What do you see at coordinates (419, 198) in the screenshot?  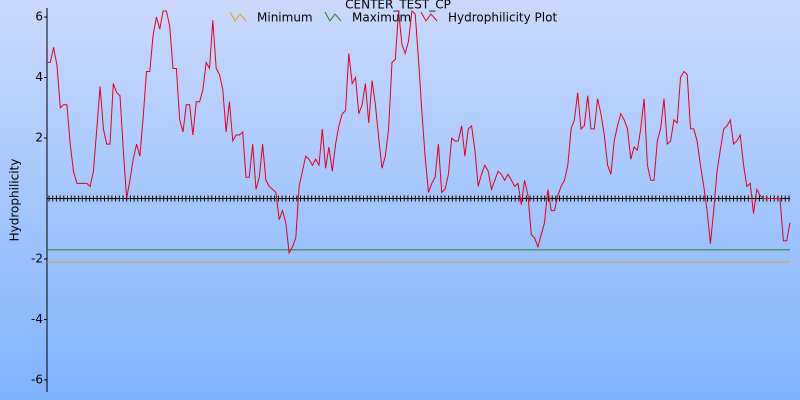 I see `zero-markers` at bounding box center [419, 198].